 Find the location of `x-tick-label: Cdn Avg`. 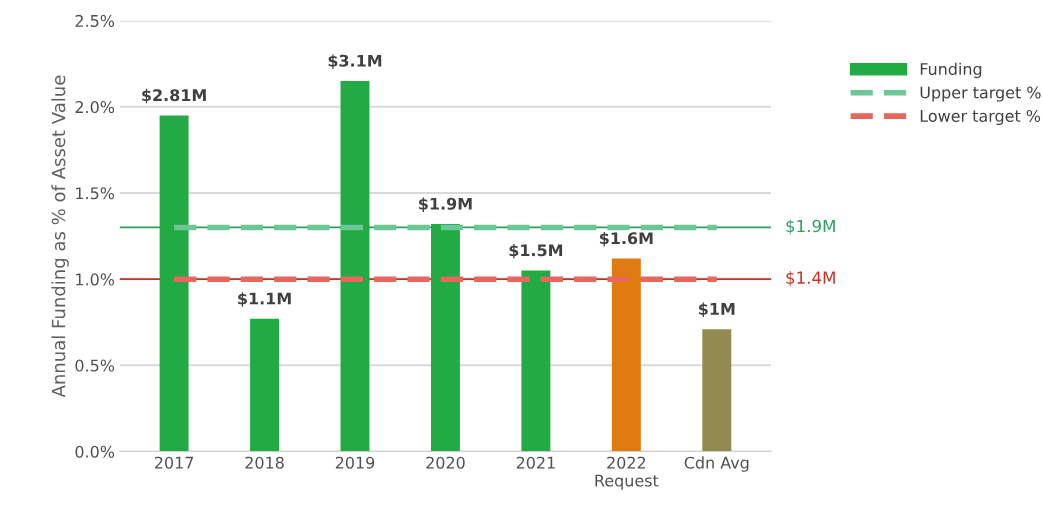

x-tick-label: Cdn Avg is located at coordinates (716, 464).